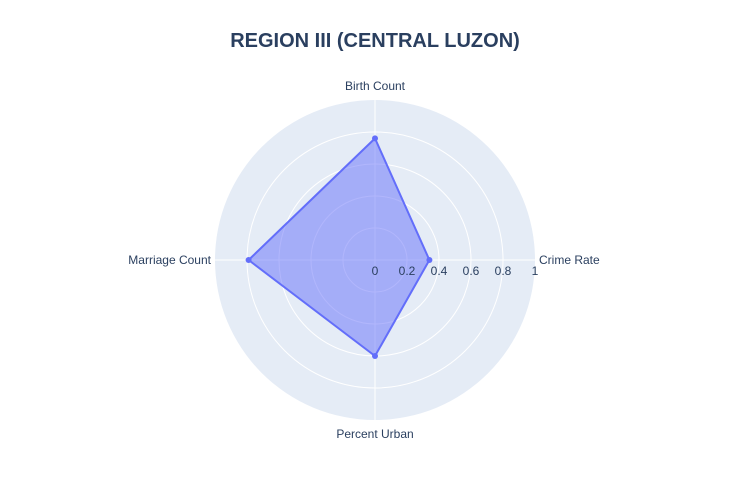 Image resolution: width=750 pixels, height=500 pixels. Describe the element at coordinates (503, 271) in the screenshot. I see `radial-tick-label: 0.8` at that location.